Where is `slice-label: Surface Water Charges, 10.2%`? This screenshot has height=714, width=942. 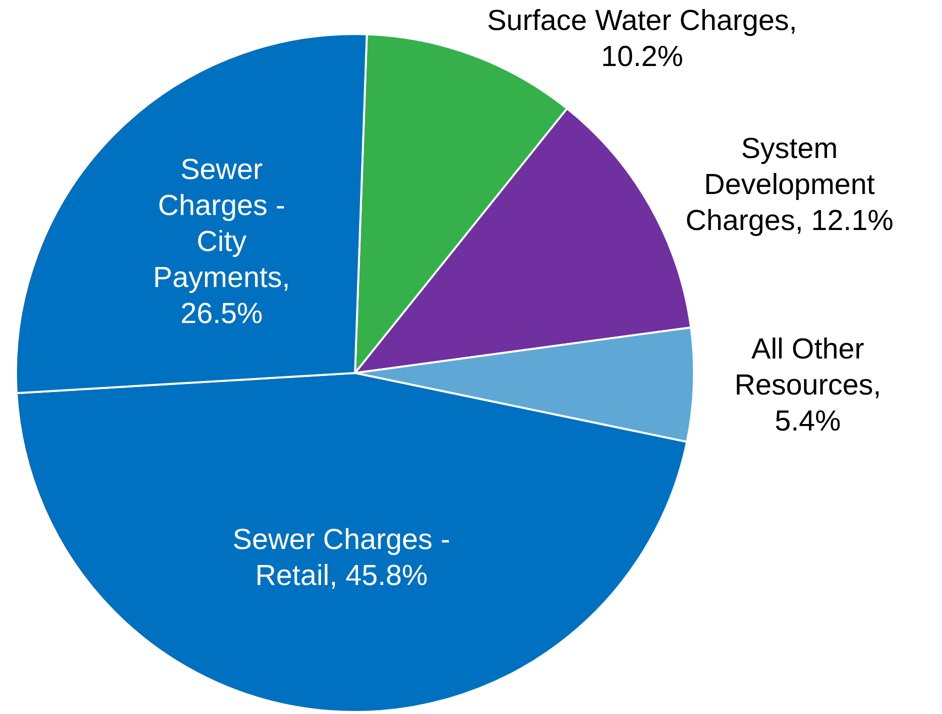 slice-label: Surface Water Charges, 10.2% is located at coordinates (642, 39).